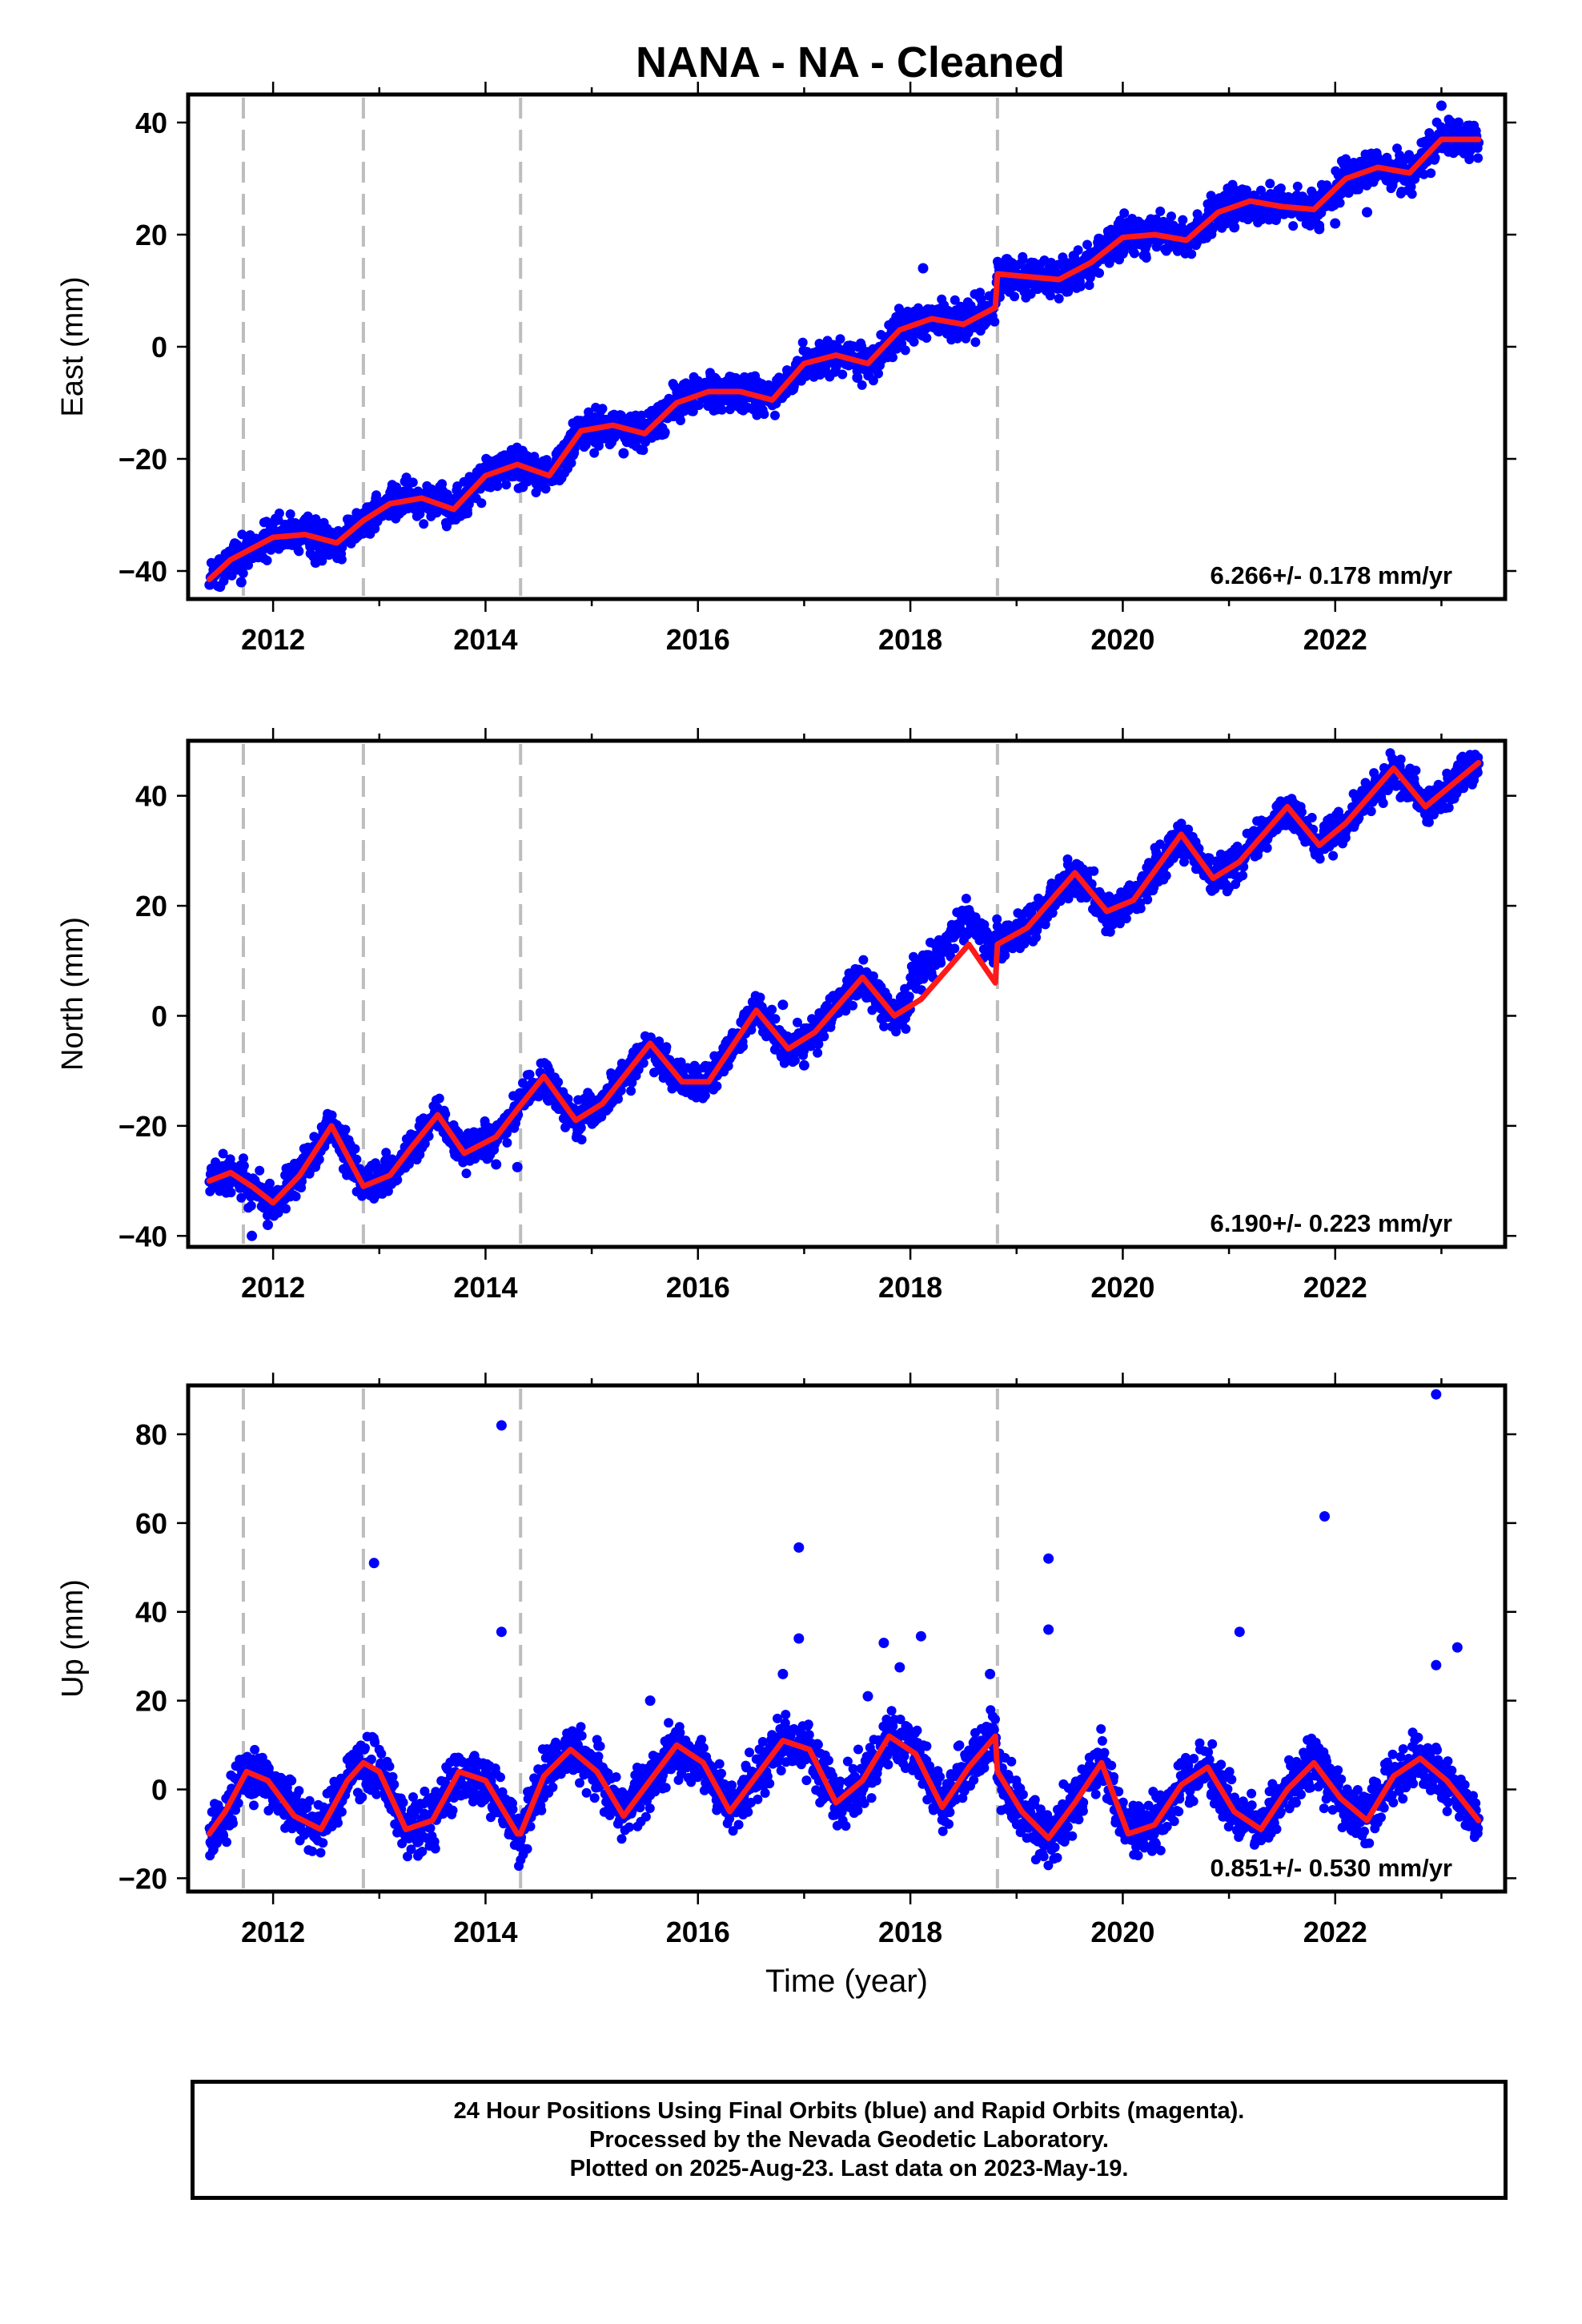  What do you see at coordinates (1122, 639) in the screenshot?
I see `x-tick-label: 2020` at bounding box center [1122, 639].